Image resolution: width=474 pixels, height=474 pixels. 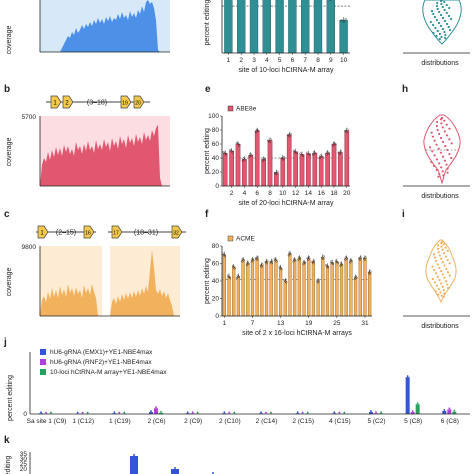 What do you see at coordinates (230, 108) in the screenshot?
I see `chart-e-legend-swatch` at bounding box center [230, 108].